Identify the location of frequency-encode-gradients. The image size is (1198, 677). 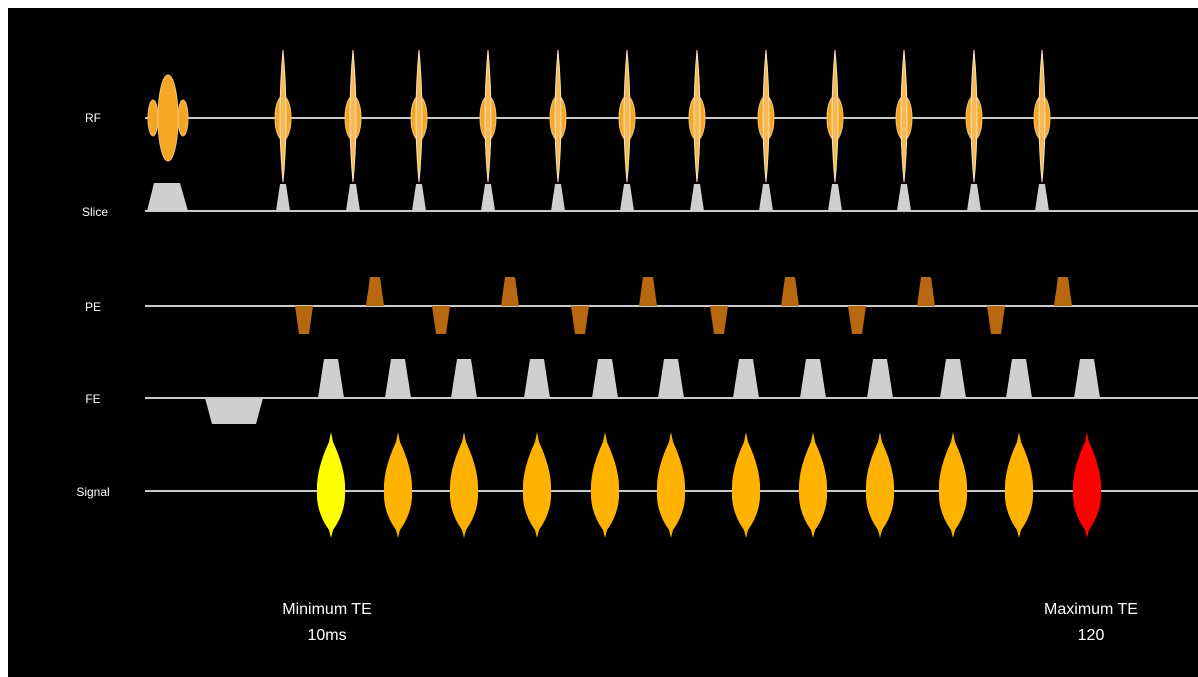
(652, 391).